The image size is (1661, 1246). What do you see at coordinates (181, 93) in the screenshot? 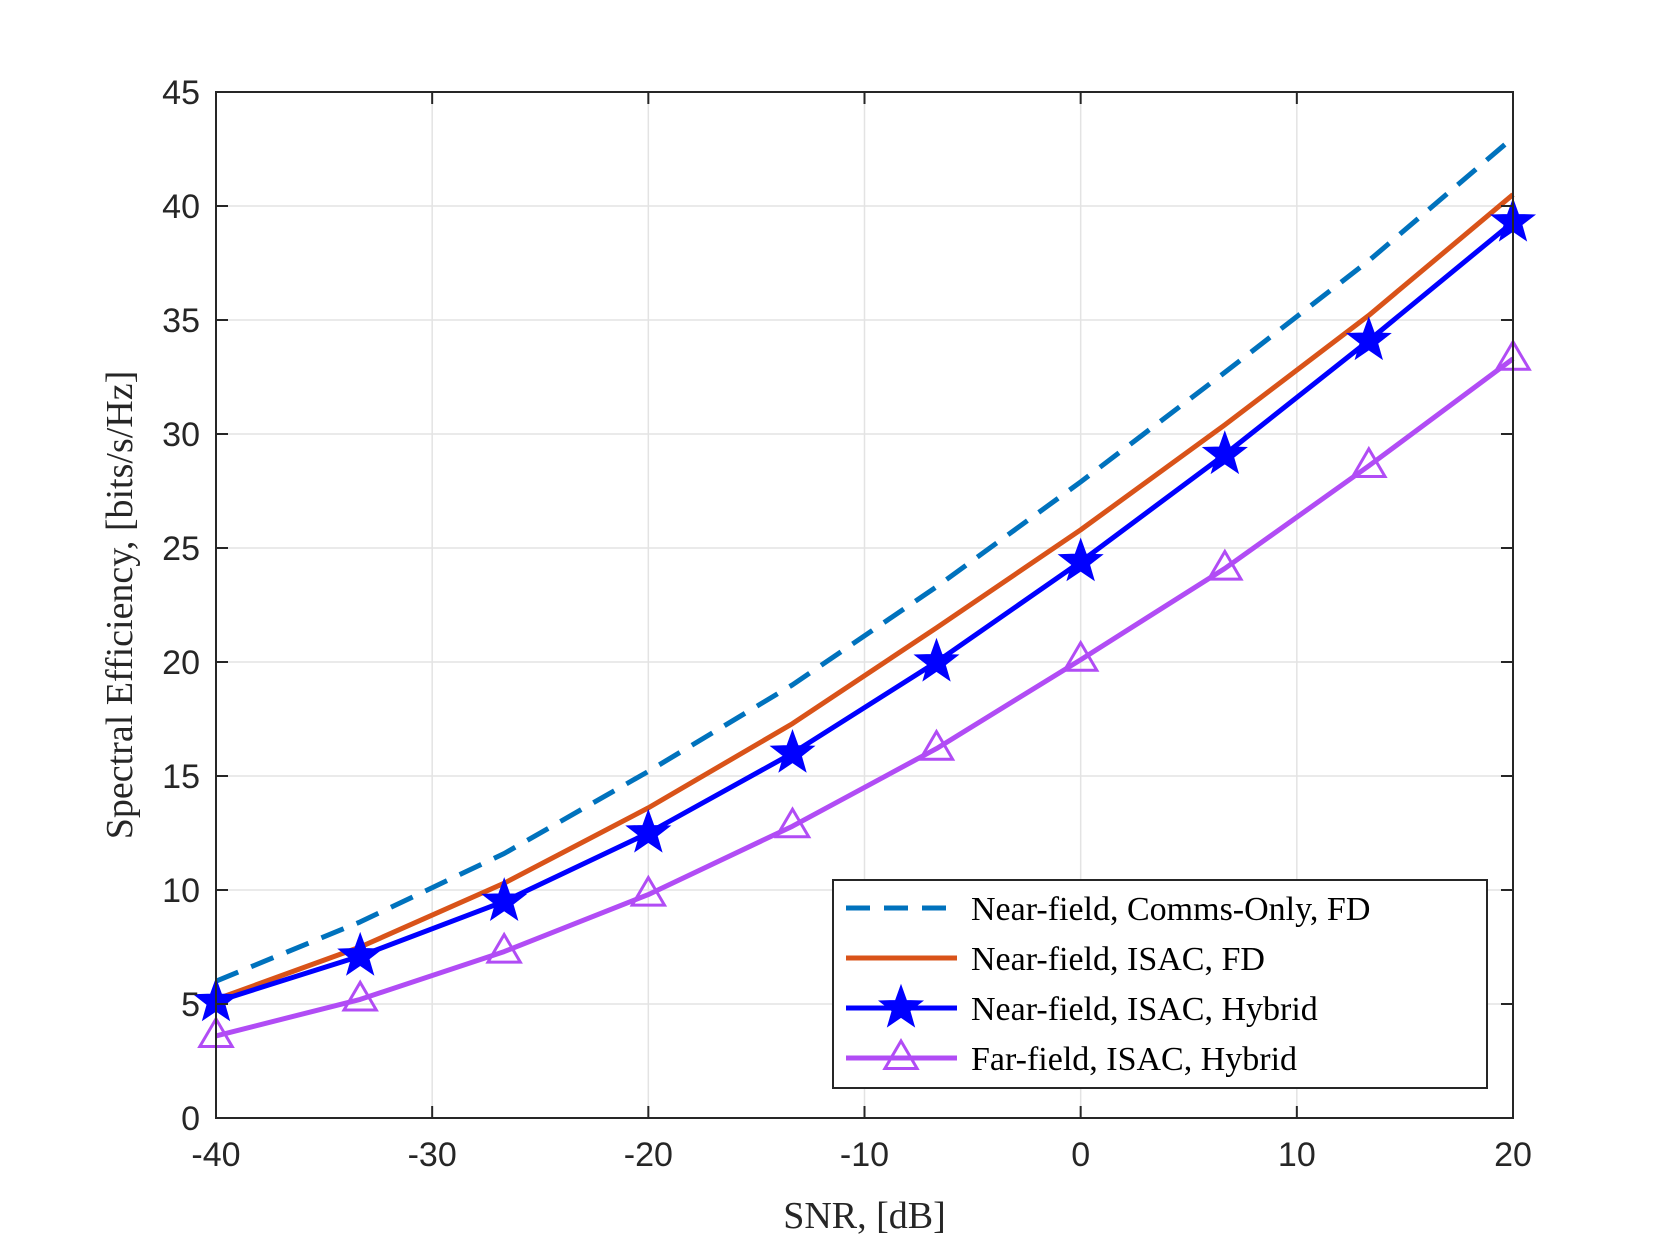
I see `y-tick-label: 45` at bounding box center [181, 93].